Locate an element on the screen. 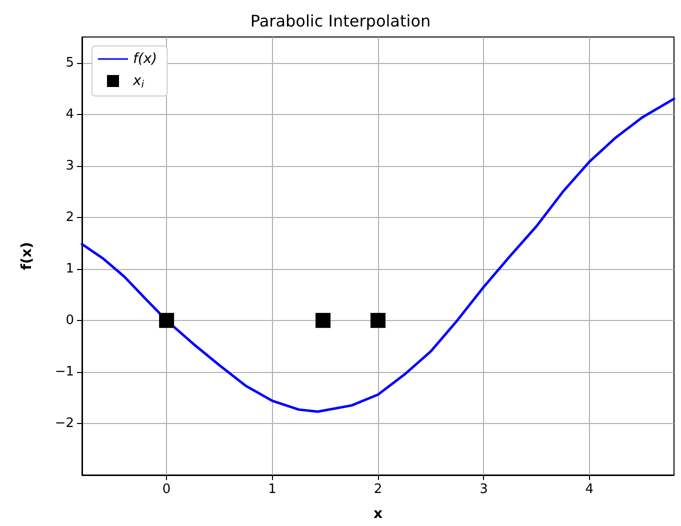 The width and height of the screenshot is (681, 526). x-tick-label: 1 is located at coordinates (272, 489).